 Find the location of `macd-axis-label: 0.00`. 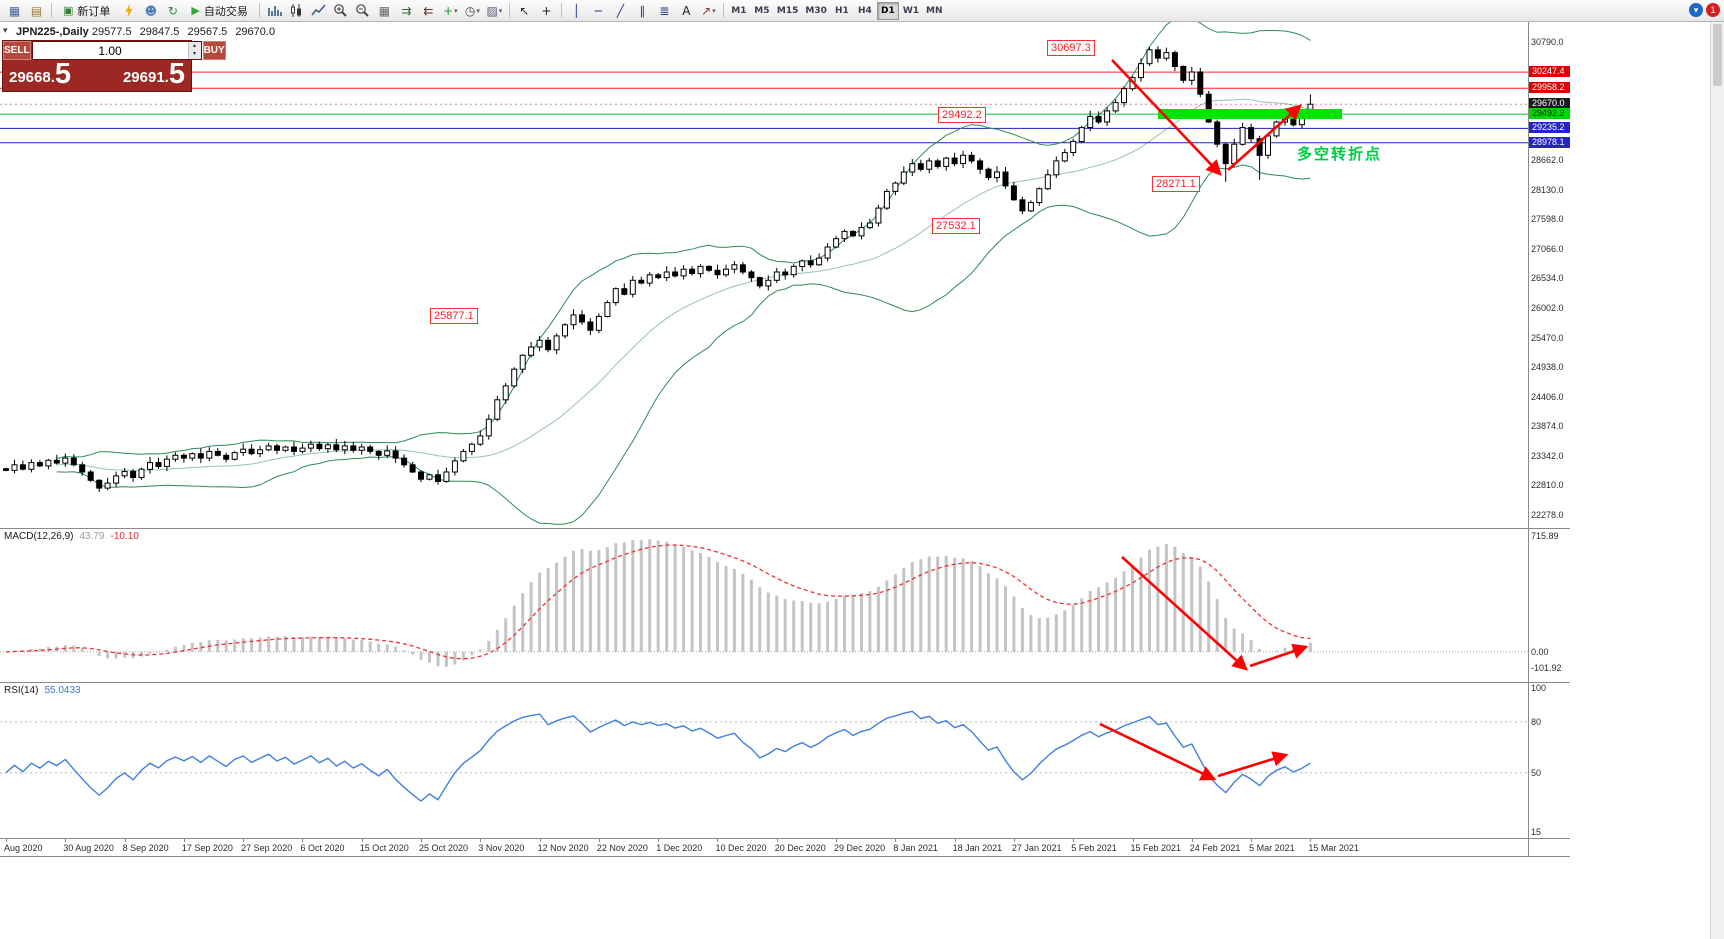

macd-axis-label: 0.00 is located at coordinates (1540, 651).